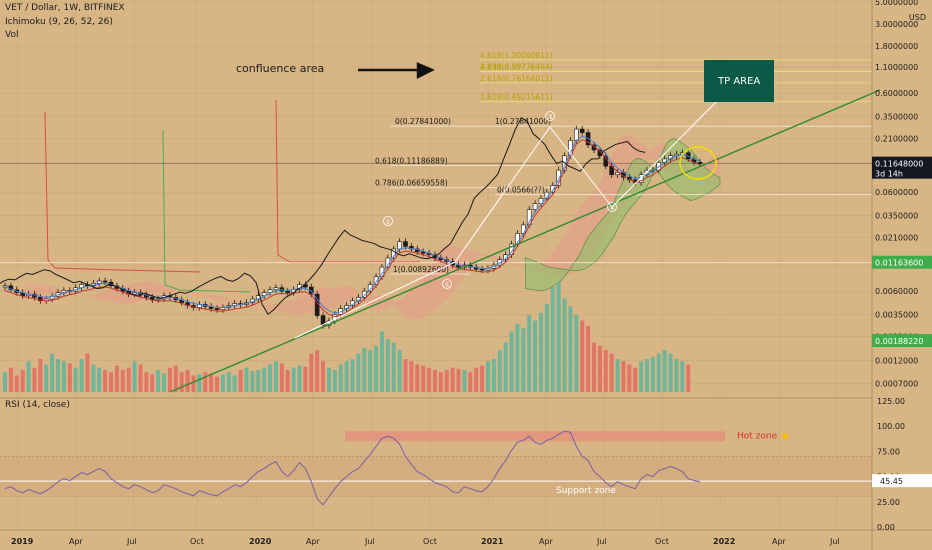  I want to click on symbol-title: VET / Dollar, 1W, BITFINEX, so click(65, 8).